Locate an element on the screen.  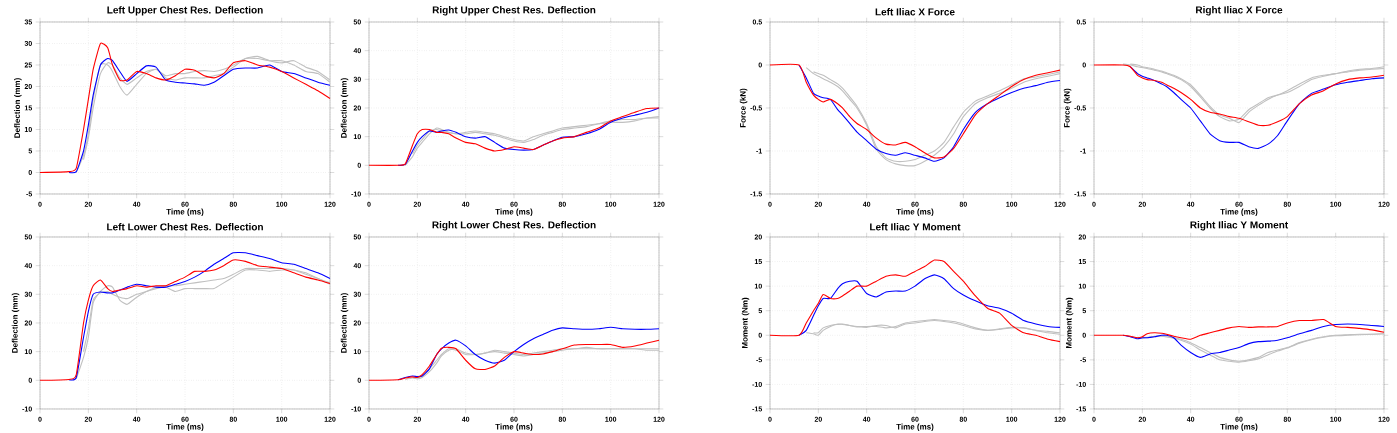
chart-title: Left Iliac X Force is located at coordinates (915, 12).